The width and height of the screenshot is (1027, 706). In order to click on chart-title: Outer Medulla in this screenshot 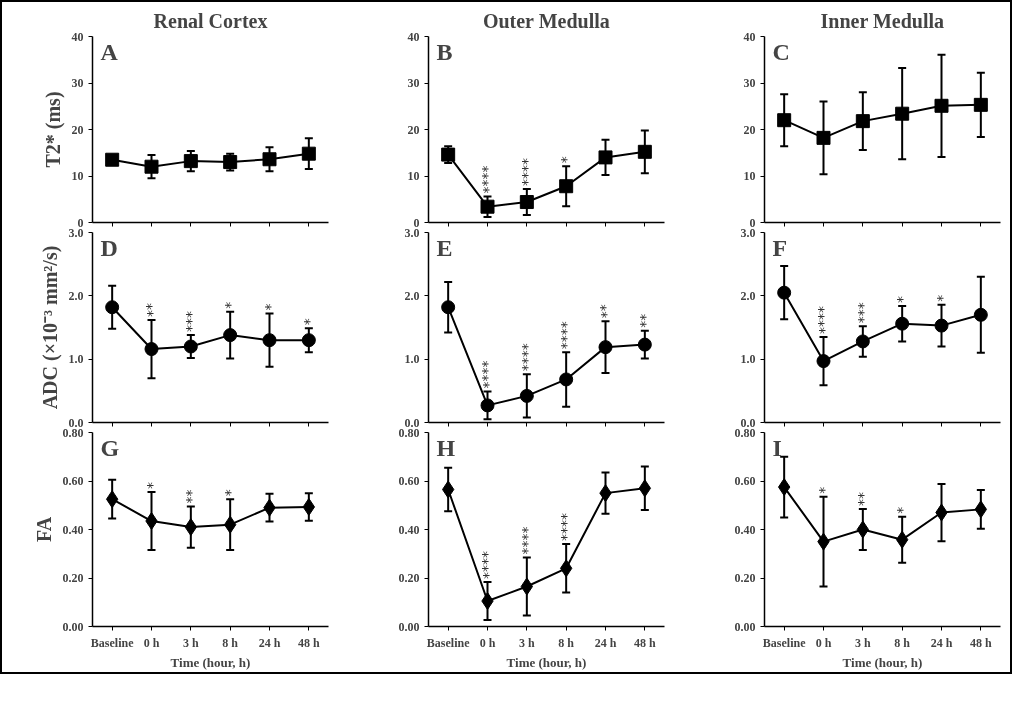, I will do `click(546, 20)`.